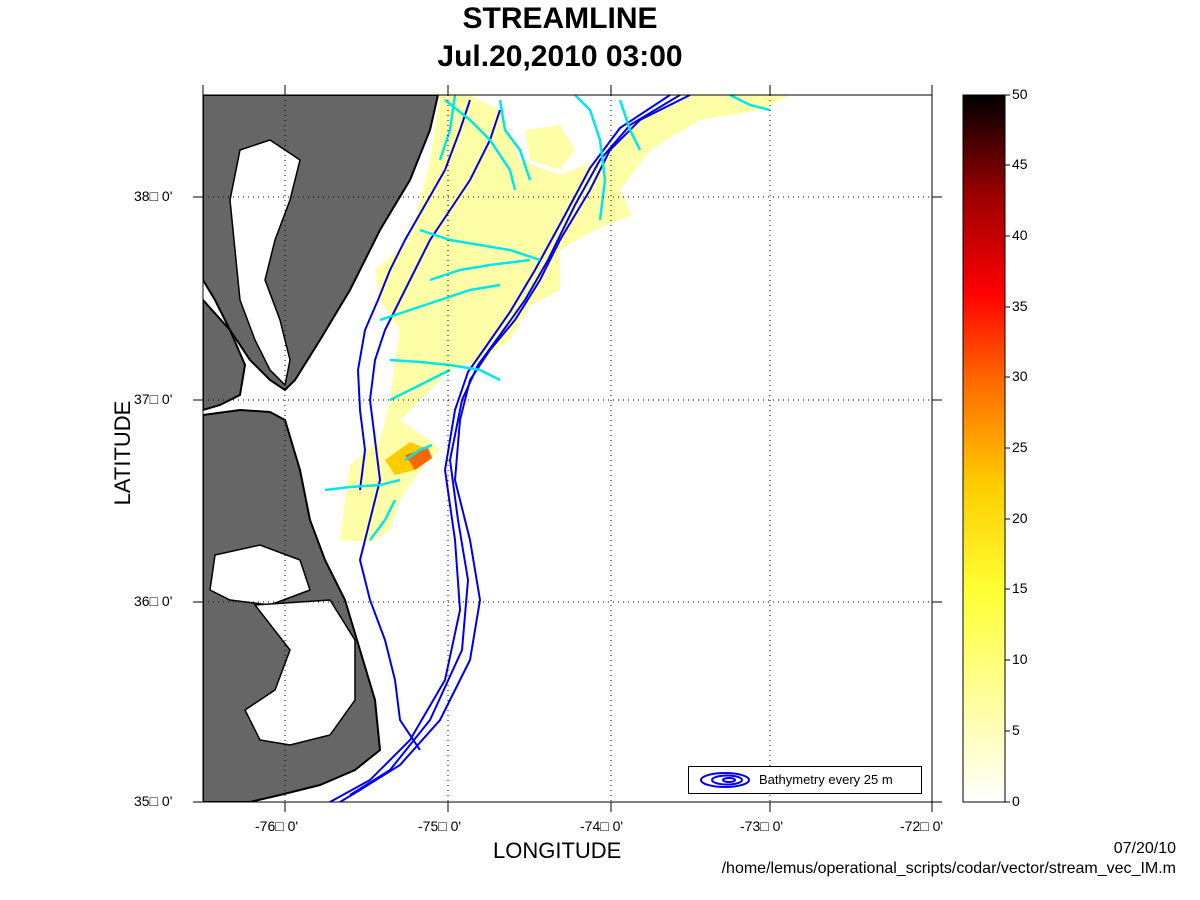 Image resolution: width=1200 pixels, height=900 pixels. I want to click on chart-title: STREAMLINE, so click(560, 18).